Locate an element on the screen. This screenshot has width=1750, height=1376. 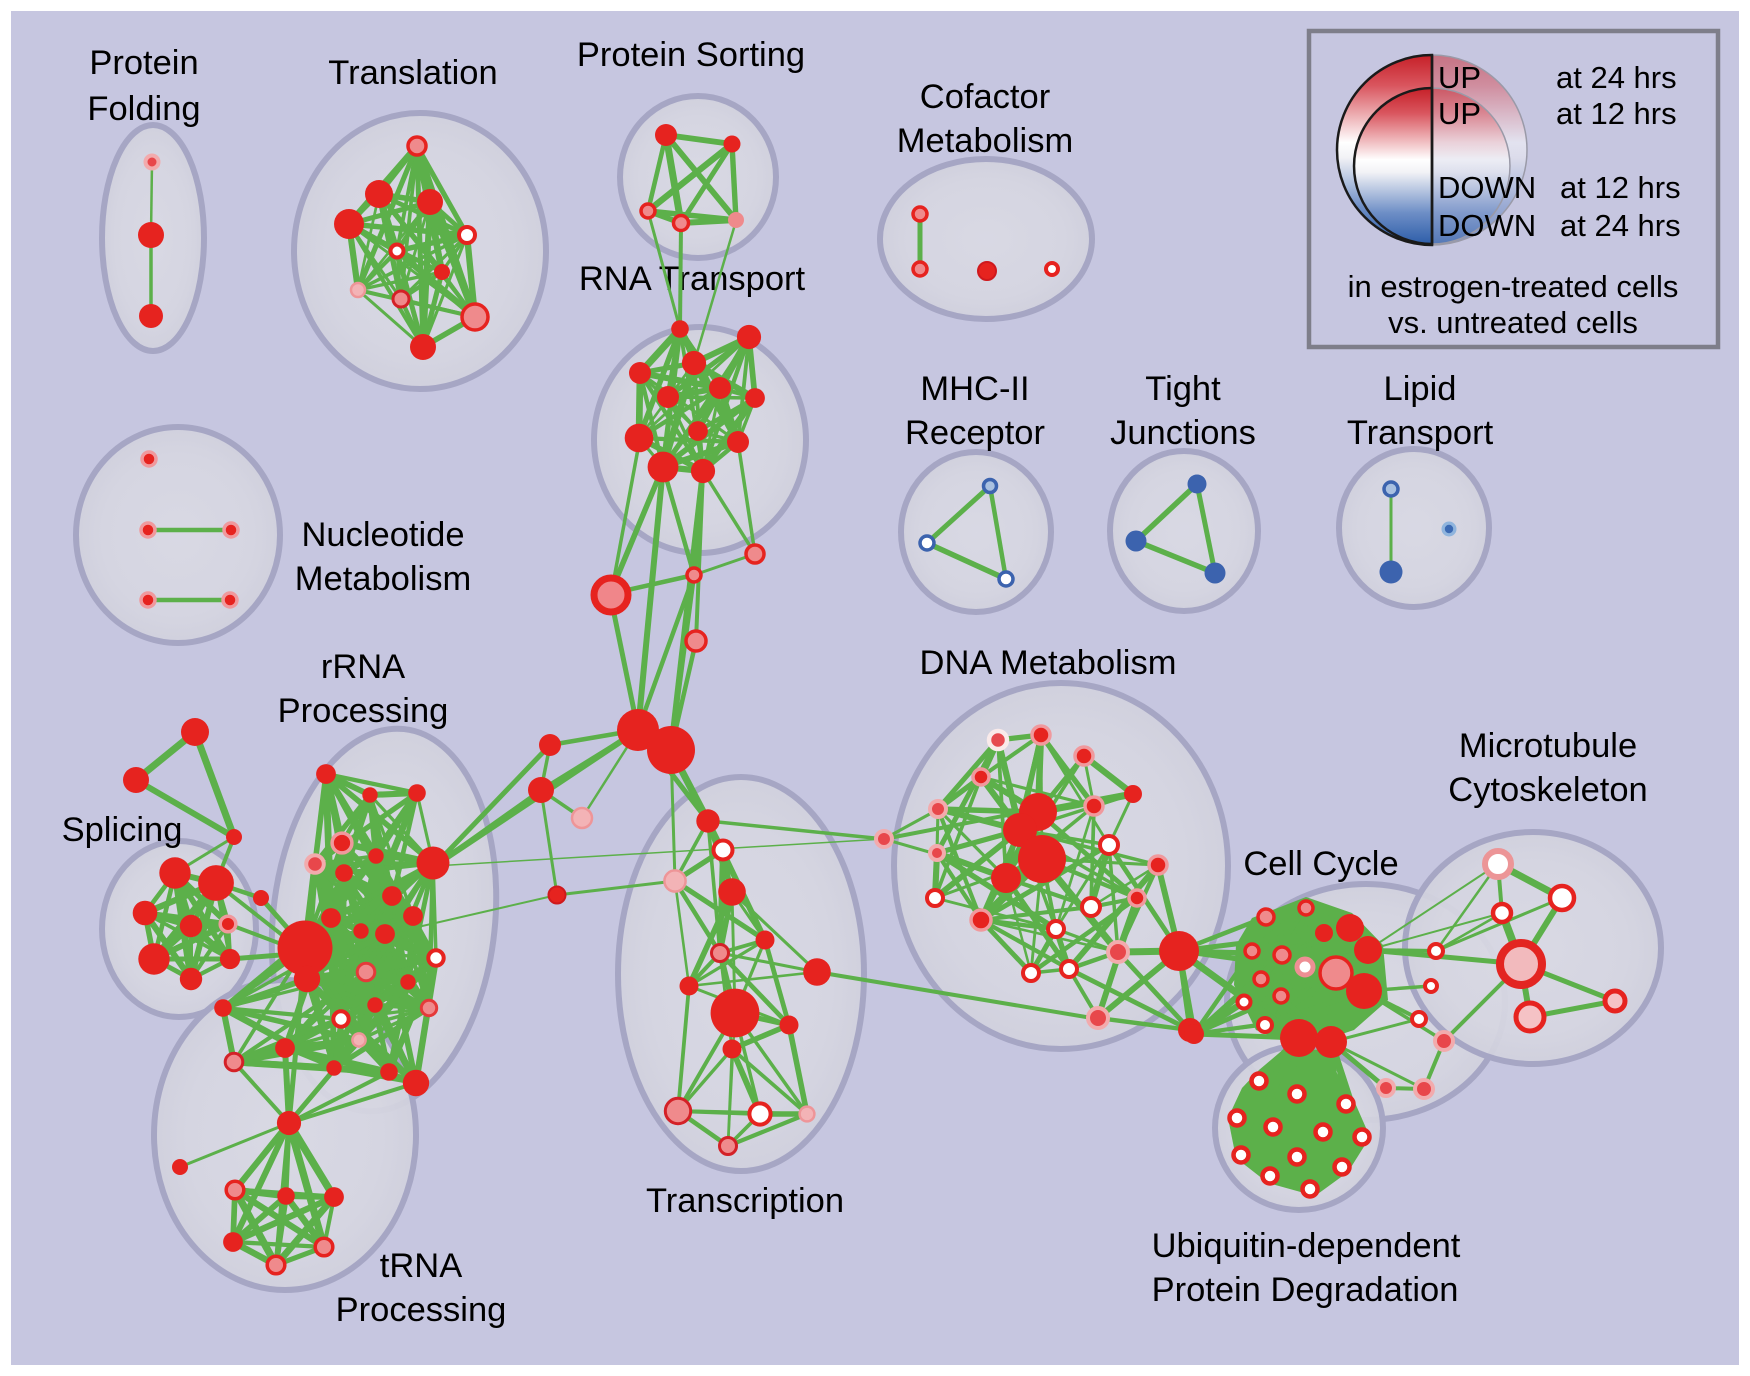
svg-text: Splicing is located at coordinates (122, 830).